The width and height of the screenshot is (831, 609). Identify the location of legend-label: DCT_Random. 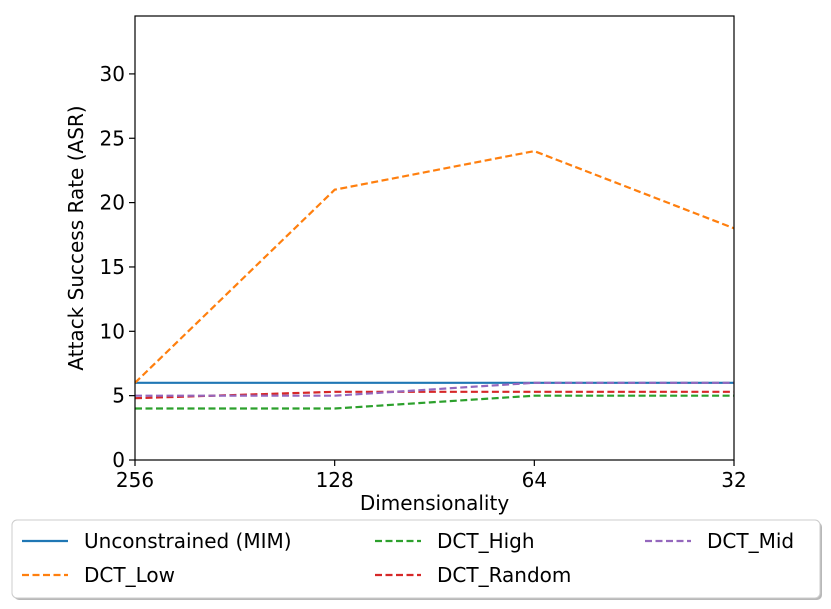
(504, 575).